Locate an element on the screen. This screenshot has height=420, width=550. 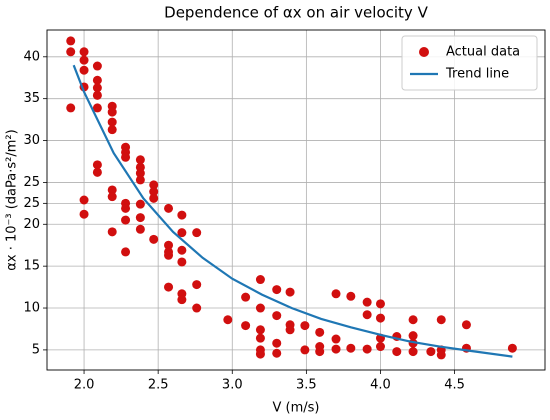
x-tick-label: 3.0 is located at coordinates (232, 385).